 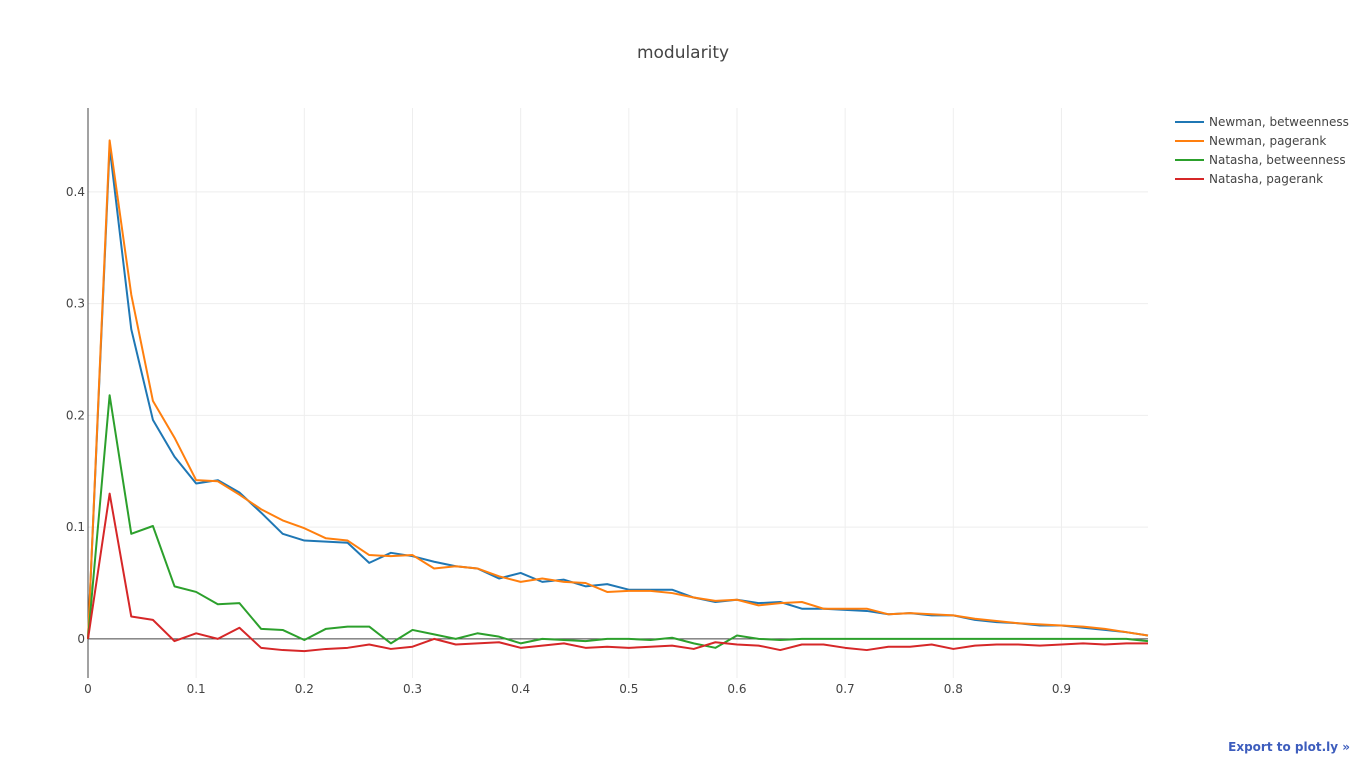 I want to click on legend-label: Natasha, betweenness, so click(x=1277, y=160).